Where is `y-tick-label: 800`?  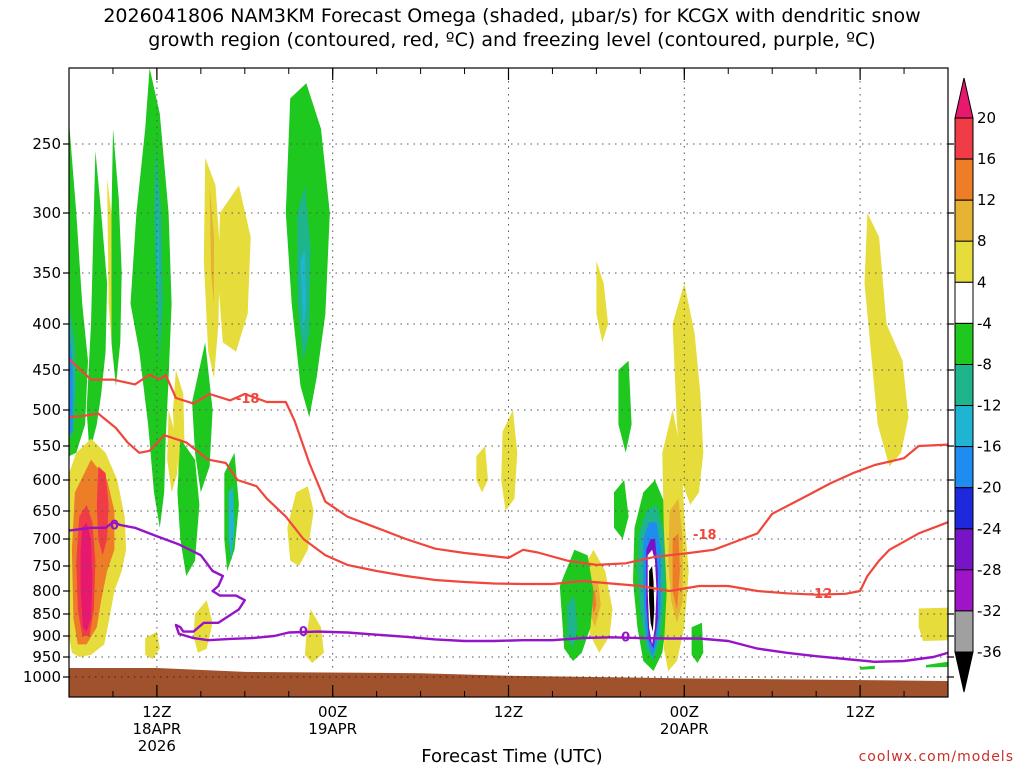
y-tick-label: 800 is located at coordinates (46, 591).